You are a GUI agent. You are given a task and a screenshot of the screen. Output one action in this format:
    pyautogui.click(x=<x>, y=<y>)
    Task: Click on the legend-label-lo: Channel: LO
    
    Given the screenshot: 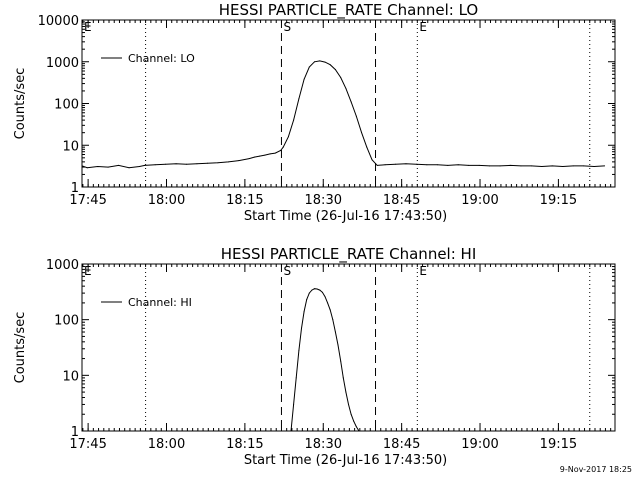 What is the action you would take?
    pyautogui.click(x=161, y=58)
    